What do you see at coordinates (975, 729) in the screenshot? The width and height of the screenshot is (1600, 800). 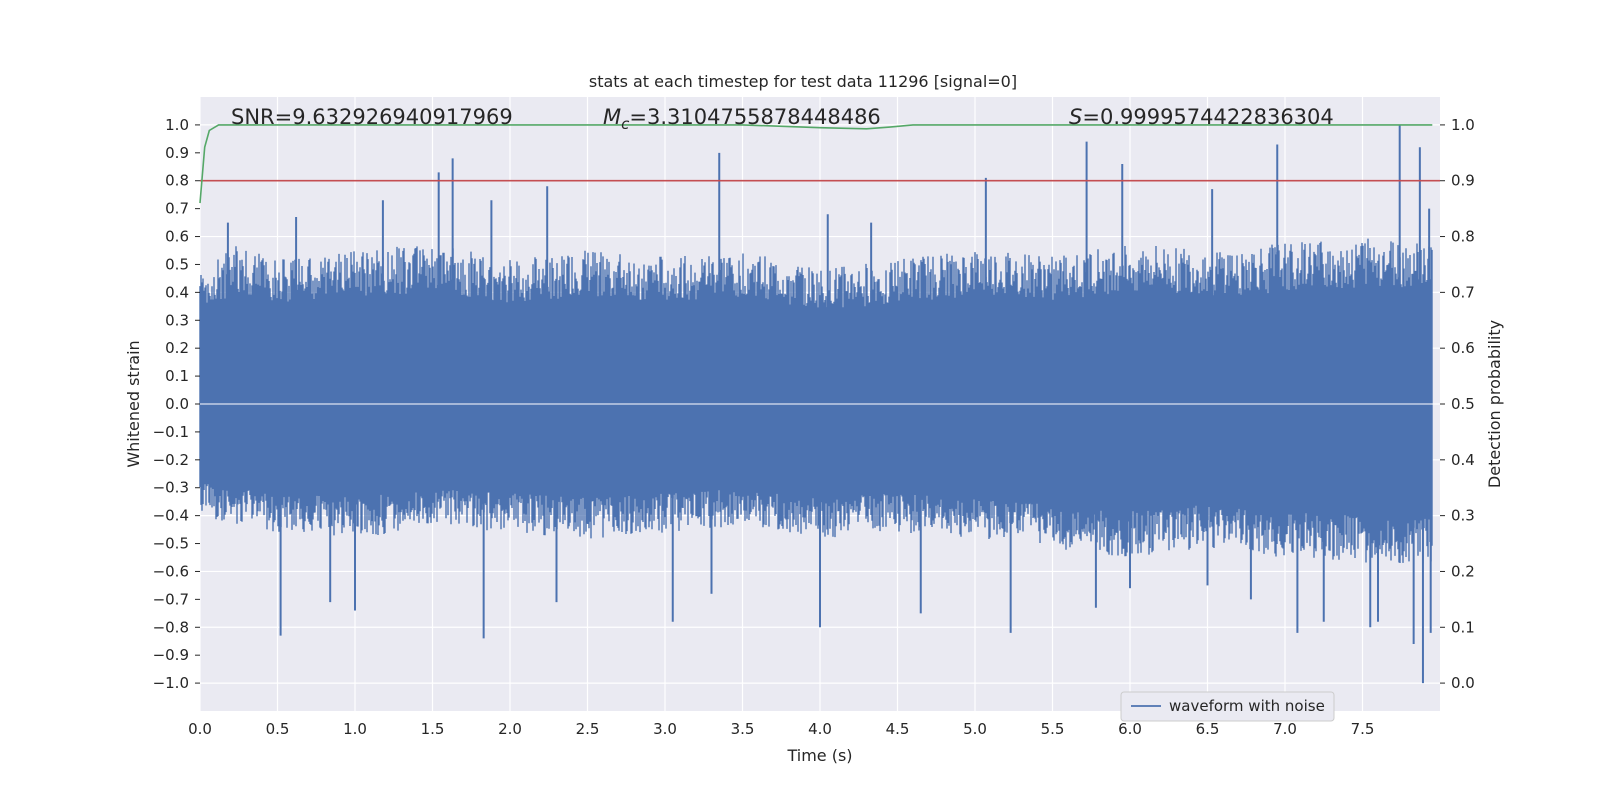 I see `x-tick-label: 5.0` at bounding box center [975, 729].